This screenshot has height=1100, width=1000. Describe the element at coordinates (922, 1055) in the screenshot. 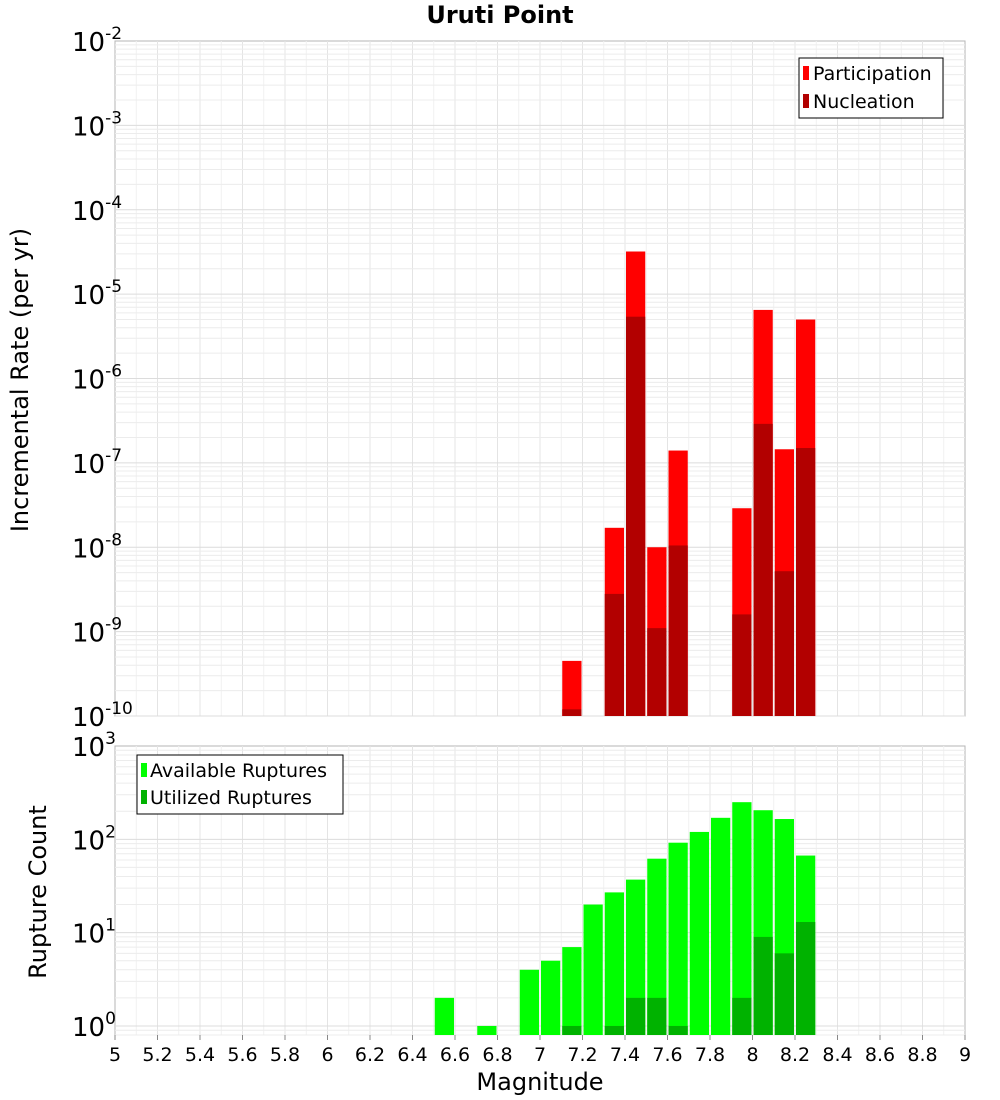

I see `x-tick-label: 8.8` at that location.